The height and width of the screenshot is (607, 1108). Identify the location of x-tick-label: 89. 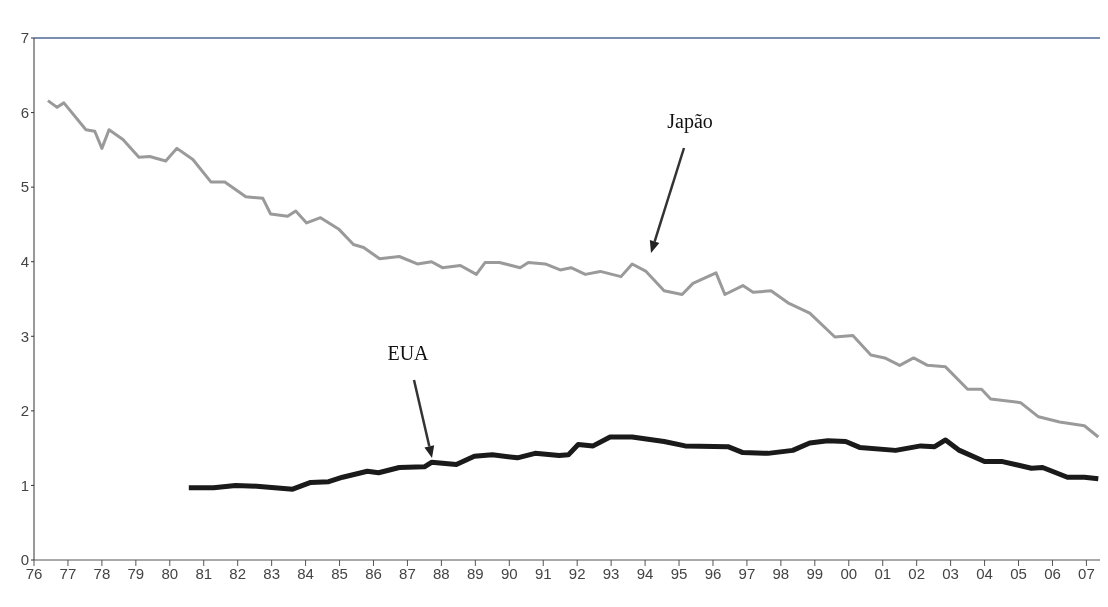
(475, 573).